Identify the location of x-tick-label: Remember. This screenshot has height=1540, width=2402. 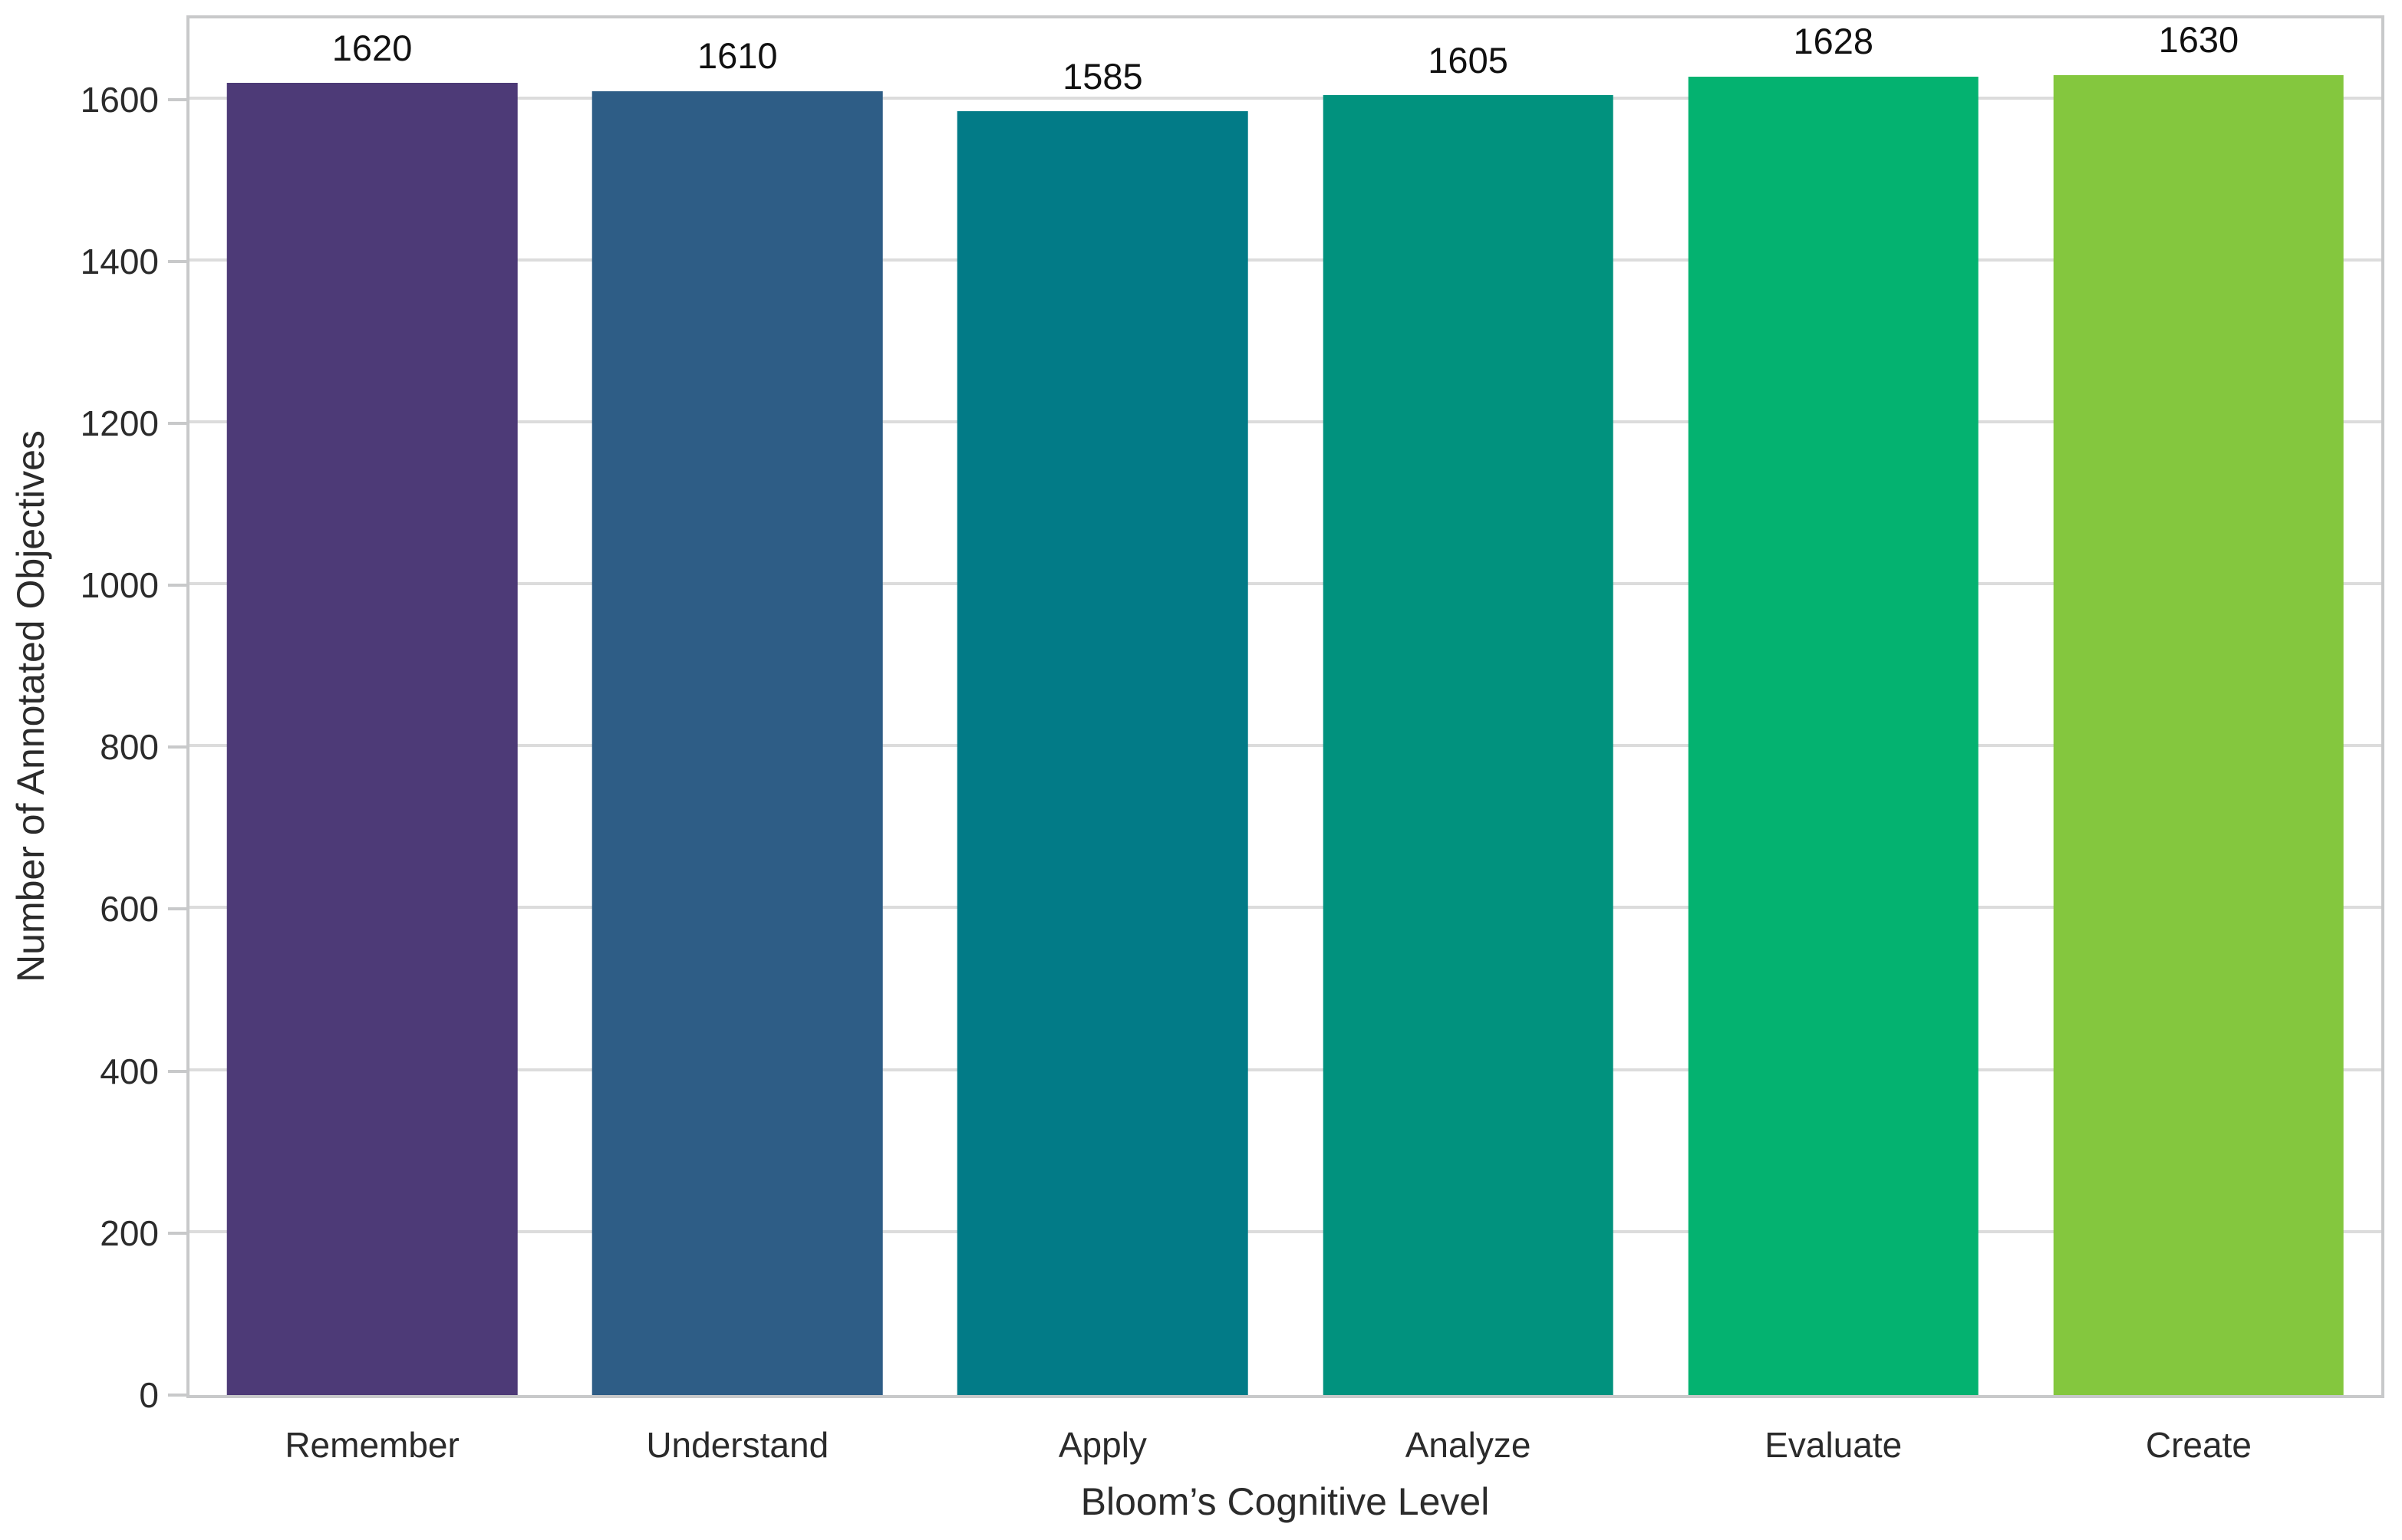
(372, 1445).